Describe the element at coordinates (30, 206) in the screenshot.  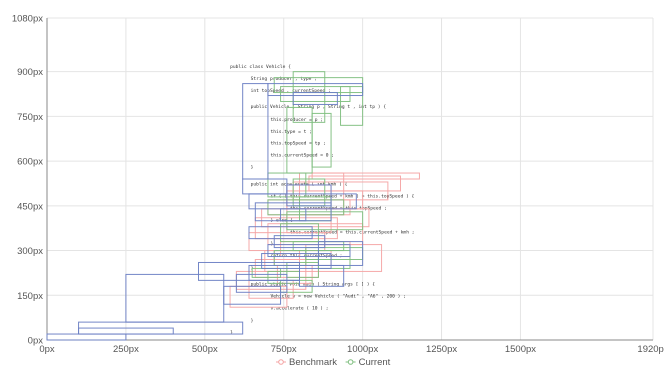
I see `y-tick-label: 450px` at that location.